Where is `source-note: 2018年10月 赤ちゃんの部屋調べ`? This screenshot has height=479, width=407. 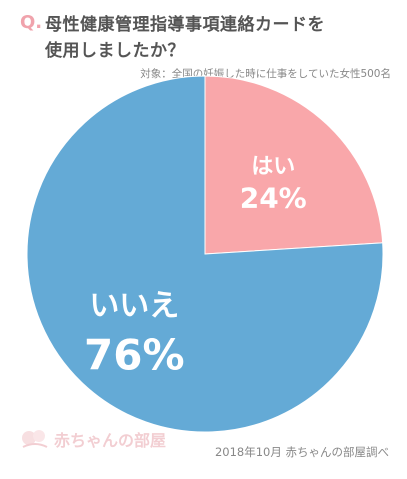
source-note: 2018年10月 赤ちゃんの部屋調べ is located at coordinates (301, 452).